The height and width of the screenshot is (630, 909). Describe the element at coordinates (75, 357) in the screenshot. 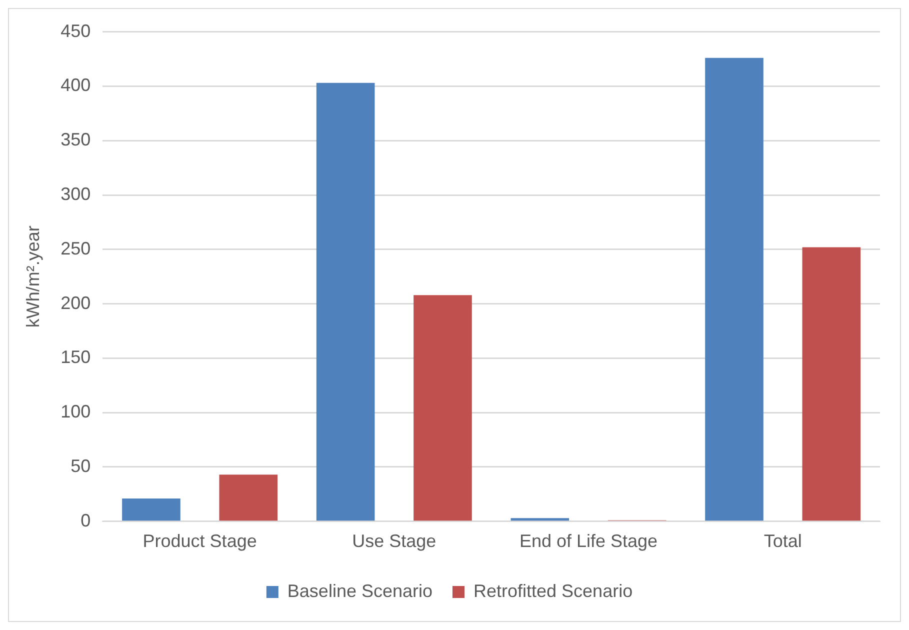

I see `y-tick-label: 150` at that location.